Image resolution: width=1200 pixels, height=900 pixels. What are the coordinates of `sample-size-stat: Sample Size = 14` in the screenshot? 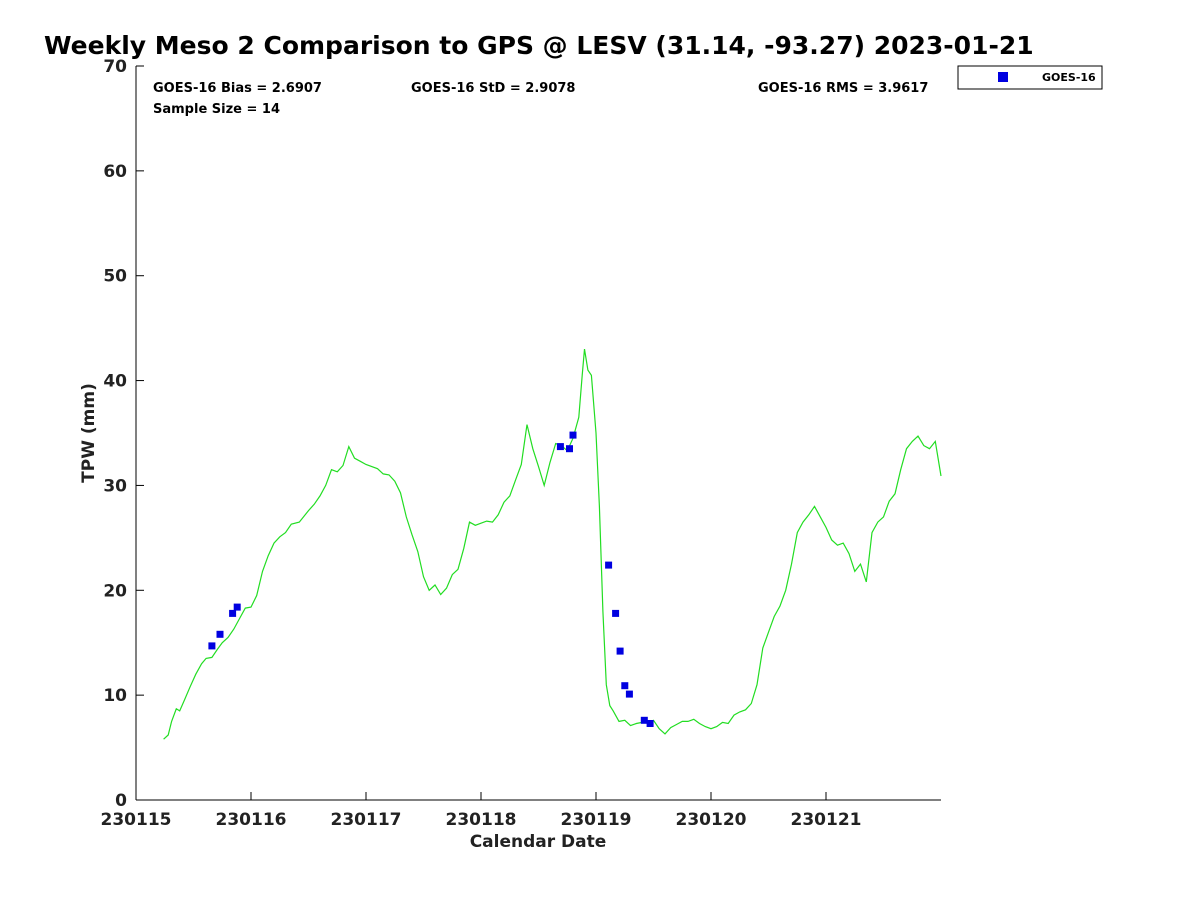 It's located at (216, 109).